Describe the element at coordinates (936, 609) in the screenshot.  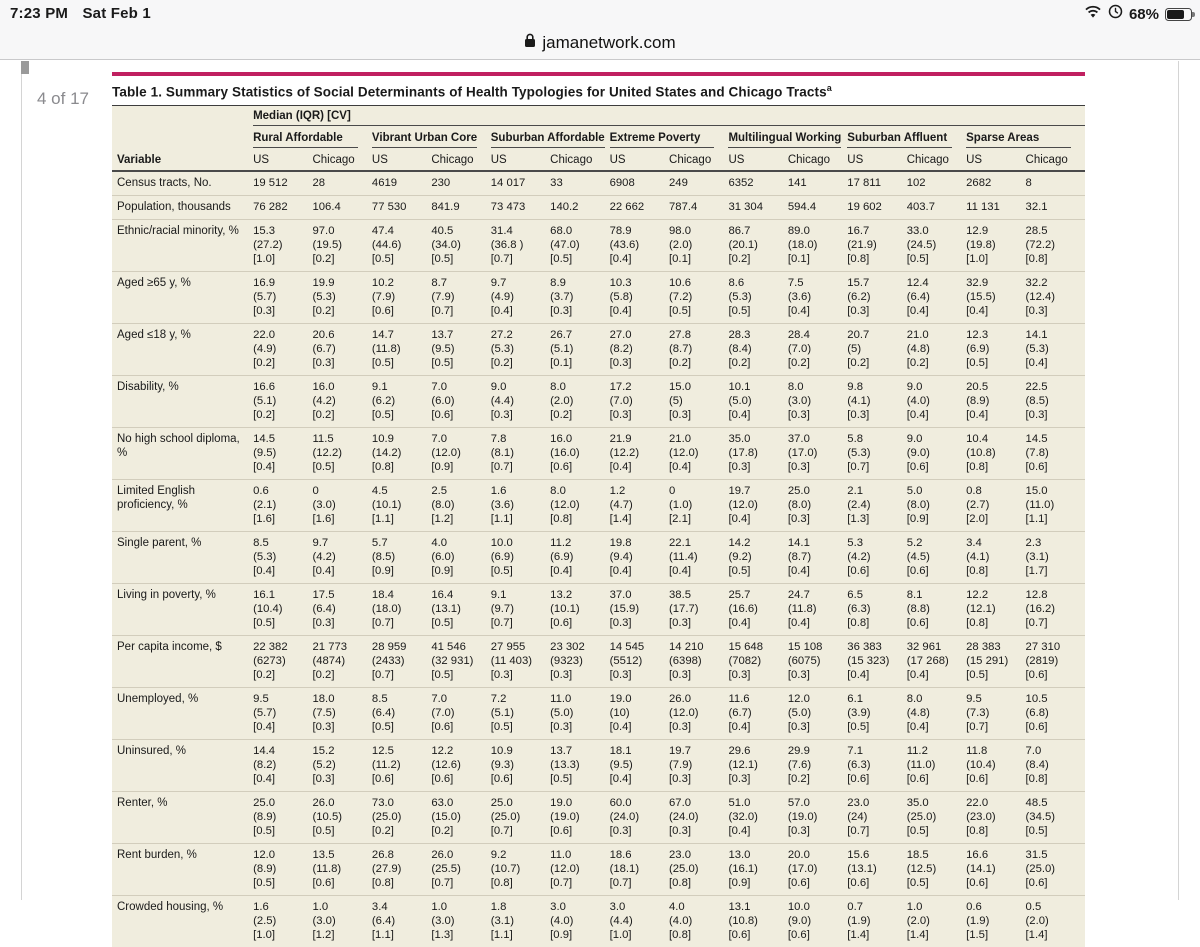
I see `data-cell: 8.1 (8.8) [0.6]` at that location.